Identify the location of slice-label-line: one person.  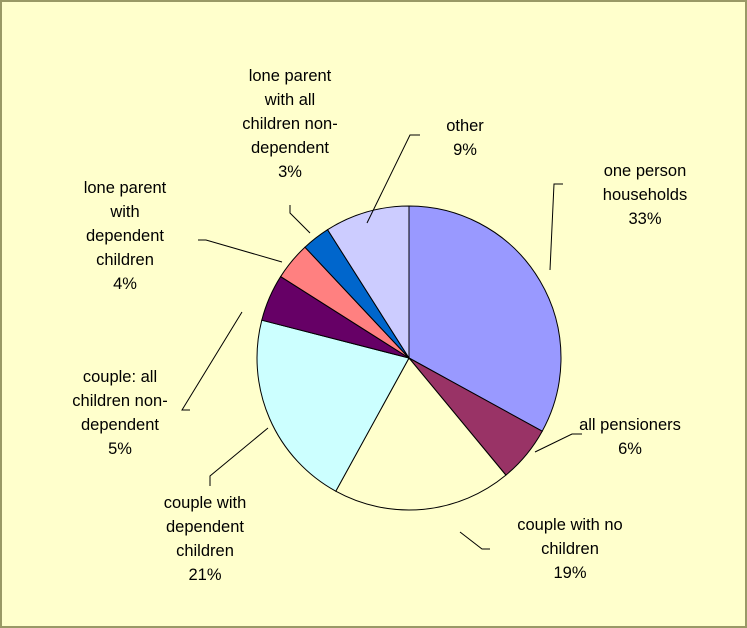
(645, 171).